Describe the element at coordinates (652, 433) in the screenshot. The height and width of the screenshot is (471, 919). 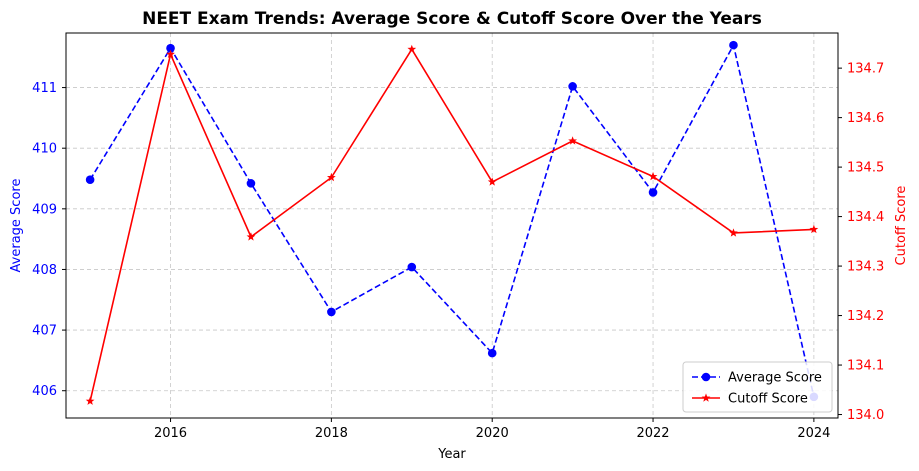
I see `x-tick-label: 2022` at that location.